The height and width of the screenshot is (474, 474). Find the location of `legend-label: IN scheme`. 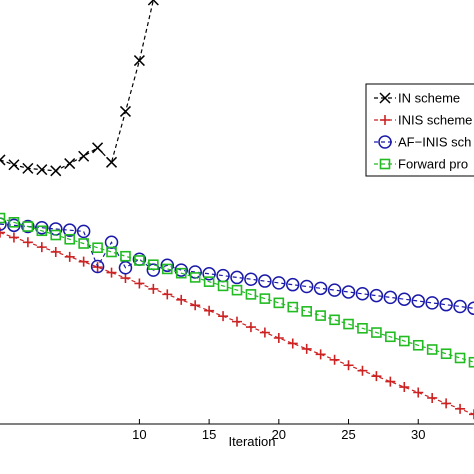

legend-label: IN scheme is located at coordinates (429, 98).